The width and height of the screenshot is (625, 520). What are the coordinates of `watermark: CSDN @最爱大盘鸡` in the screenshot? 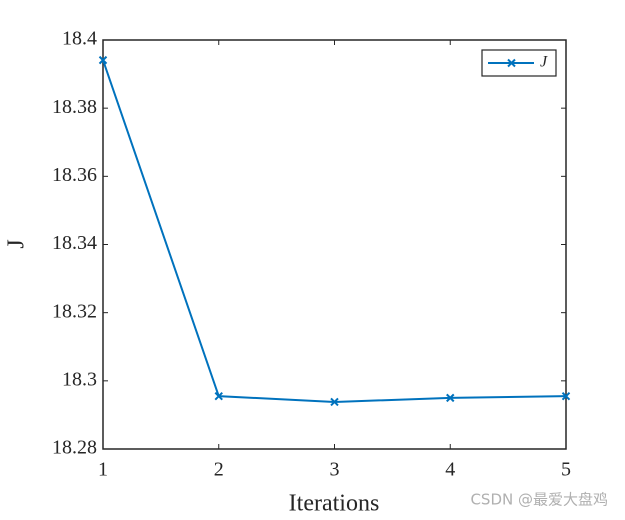 It's located at (539, 500).